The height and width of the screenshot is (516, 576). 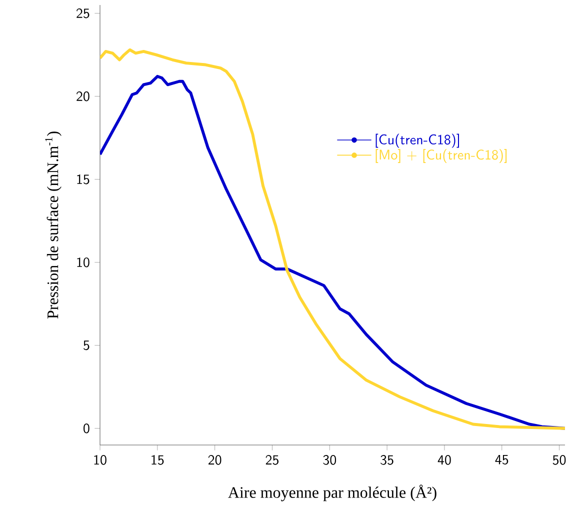 I want to click on y-tick-label: 0, so click(x=87, y=428).